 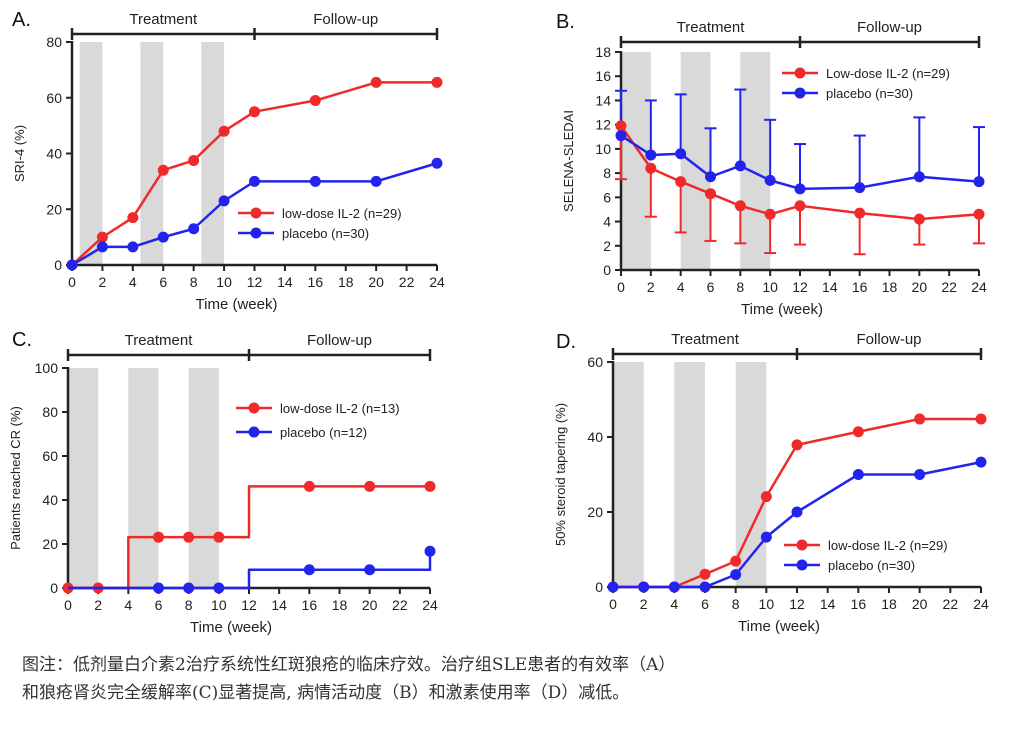 What do you see at coordinates (47, 368) in the screenshot?
I see `y-tick-label: 100` at bounding box center [47, 368].